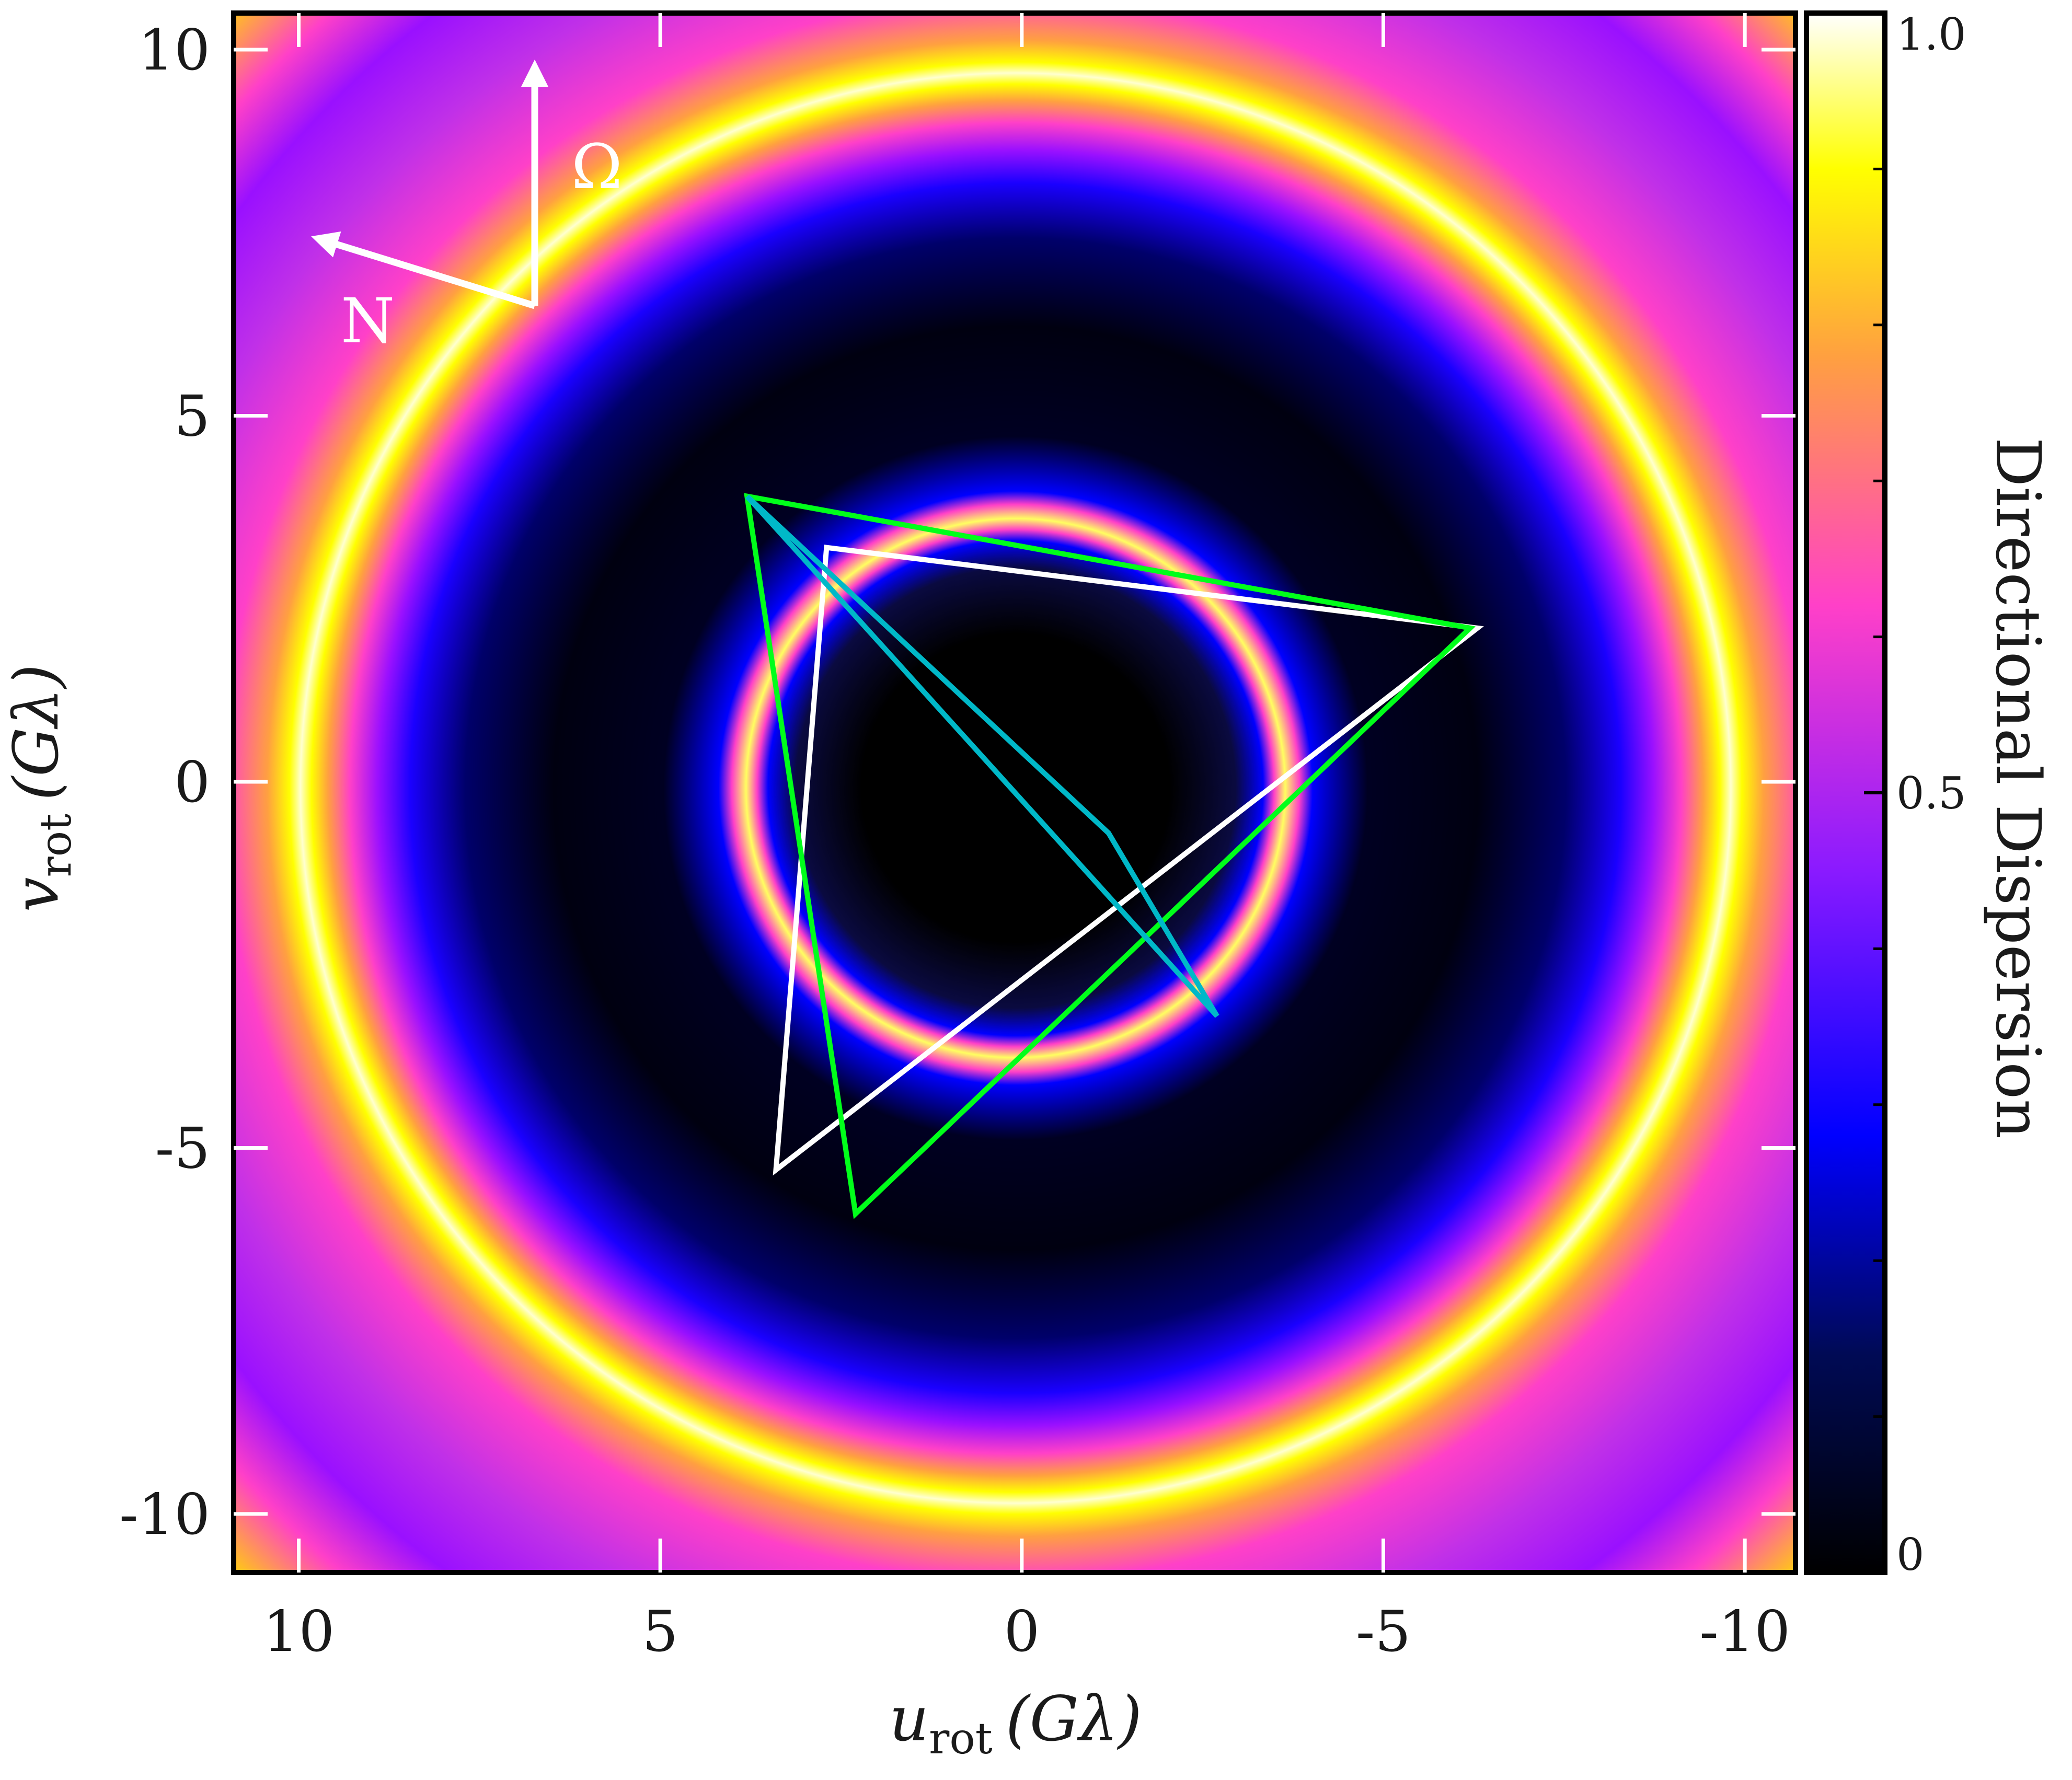 Image resolution: width=2072 pixels, height=1780 pixels. I want to click on y-tick-label: 0, so click(192, 782).